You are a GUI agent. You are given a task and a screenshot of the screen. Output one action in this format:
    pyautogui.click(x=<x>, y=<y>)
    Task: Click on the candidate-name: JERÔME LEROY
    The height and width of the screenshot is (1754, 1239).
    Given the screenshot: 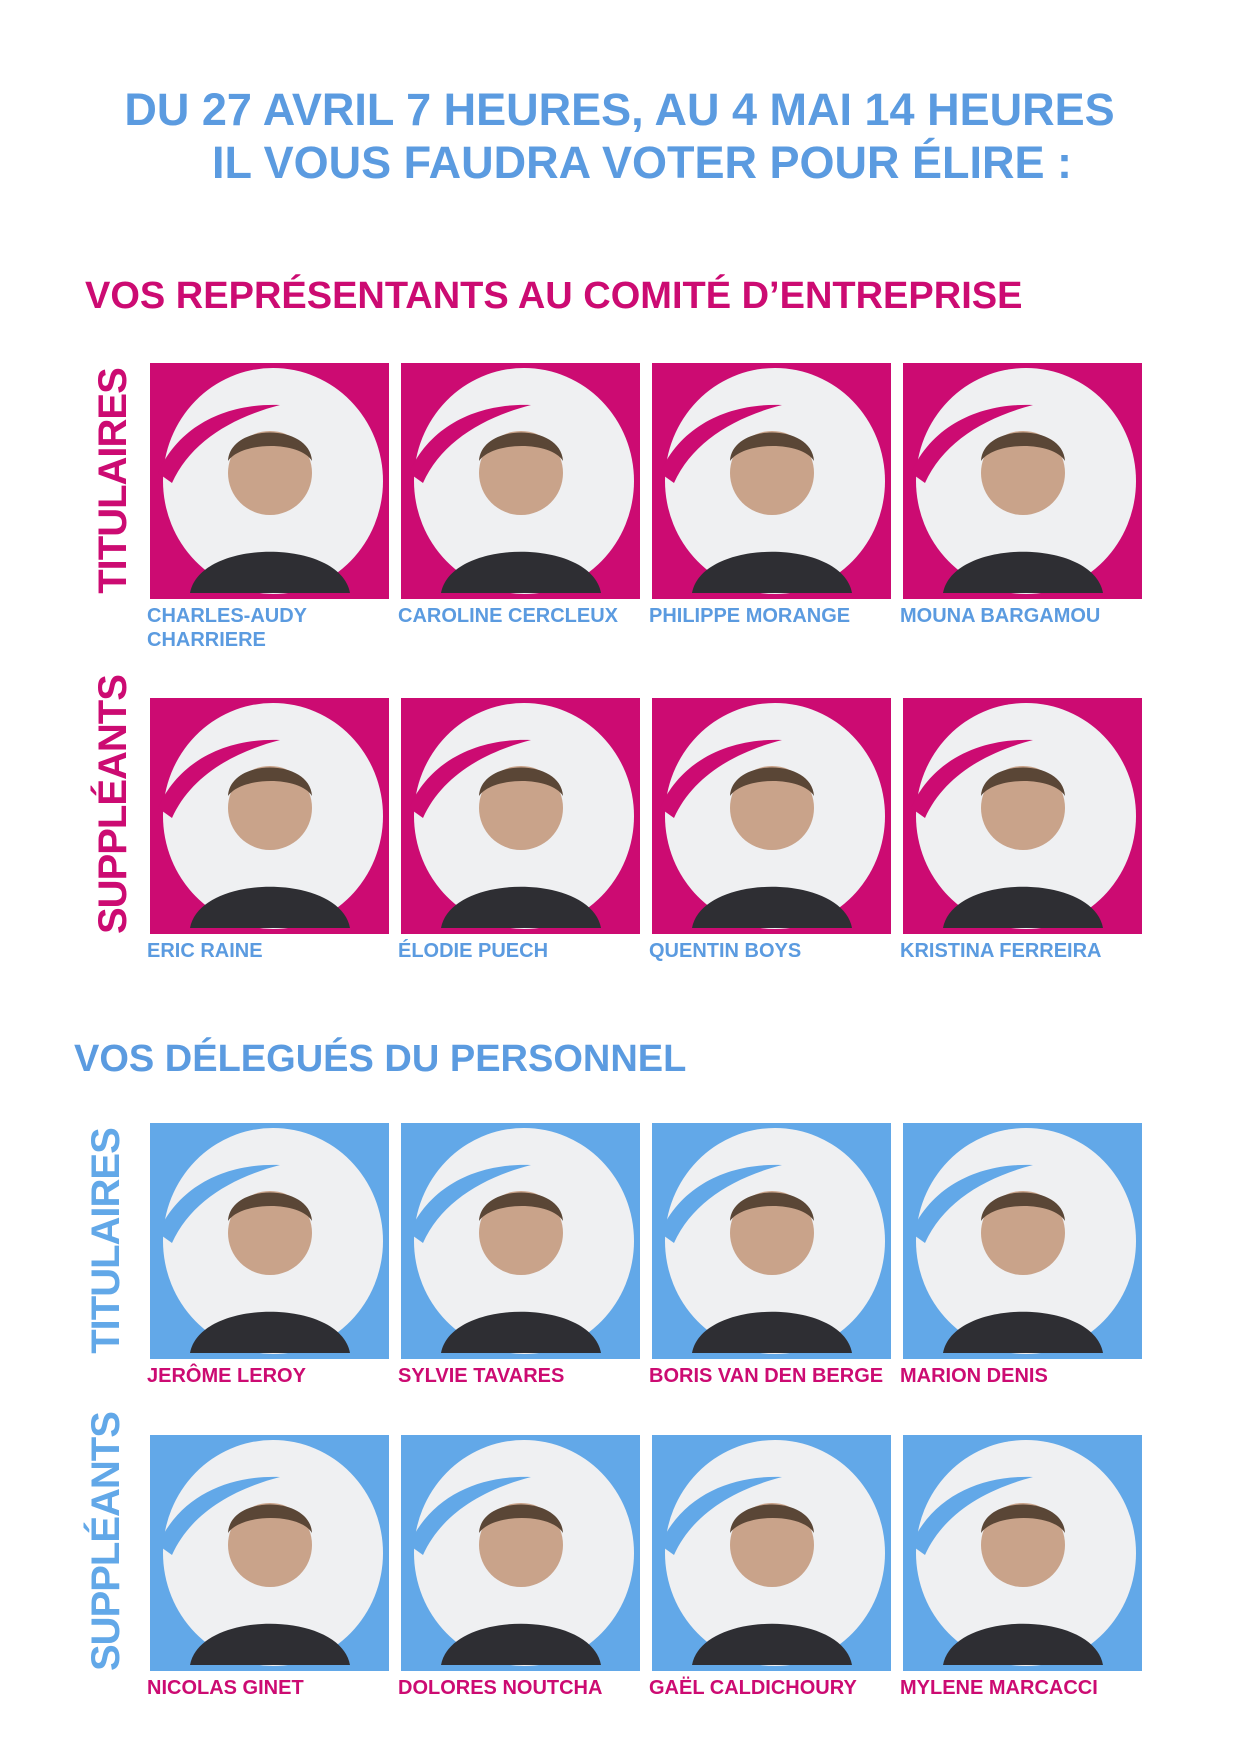 What is the action you would take?
    pyautogui.click(x=226, y=1376)
    